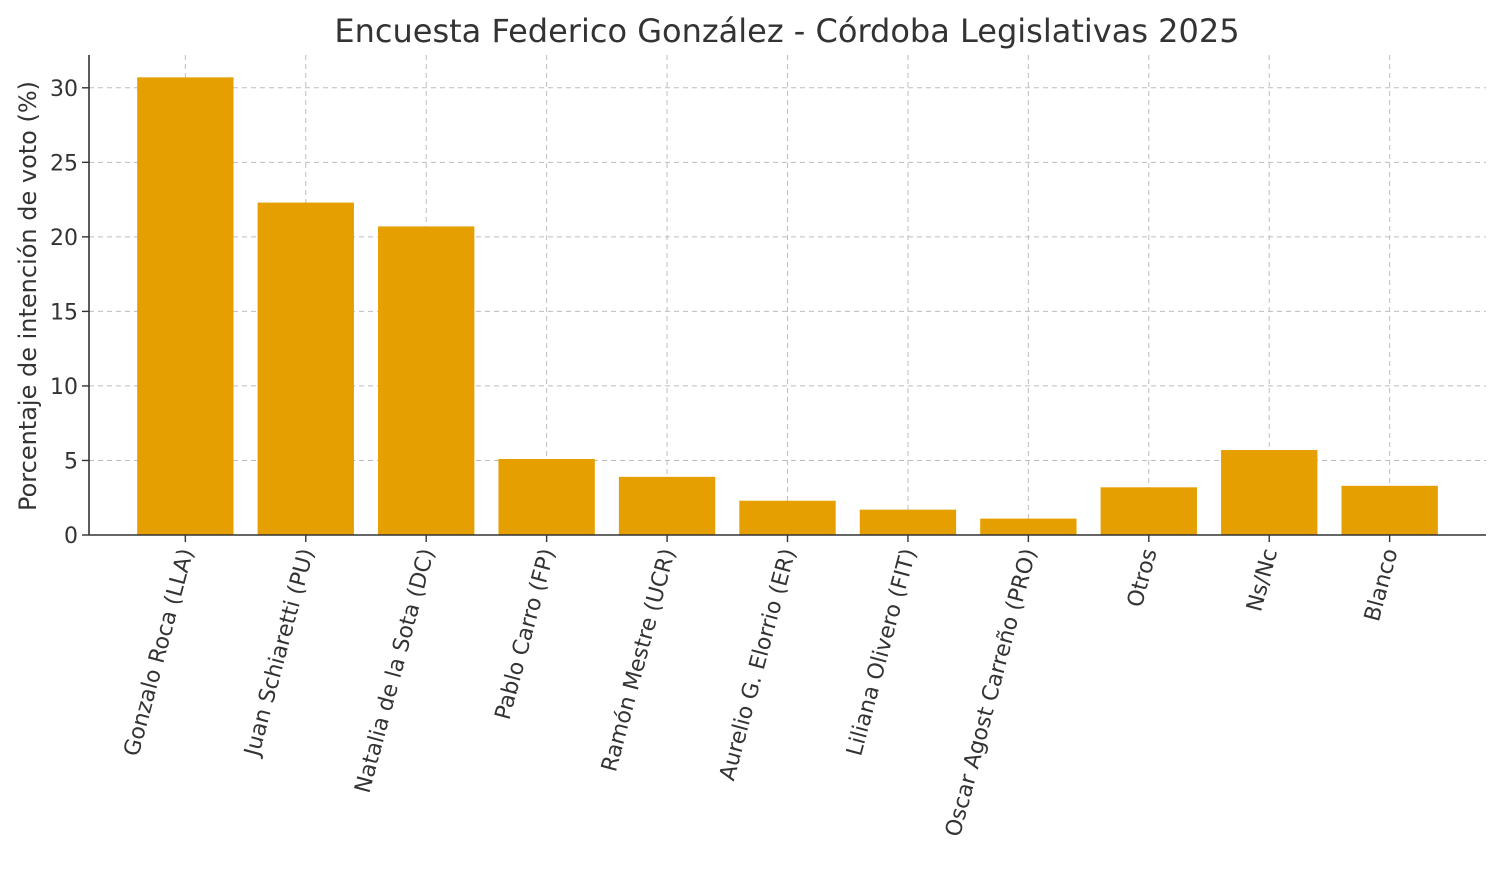 This screenshot has width=1500, height=894. I want to click on x-tick-label: Oscar Agost Carreño (PRO), so click(991, 692).